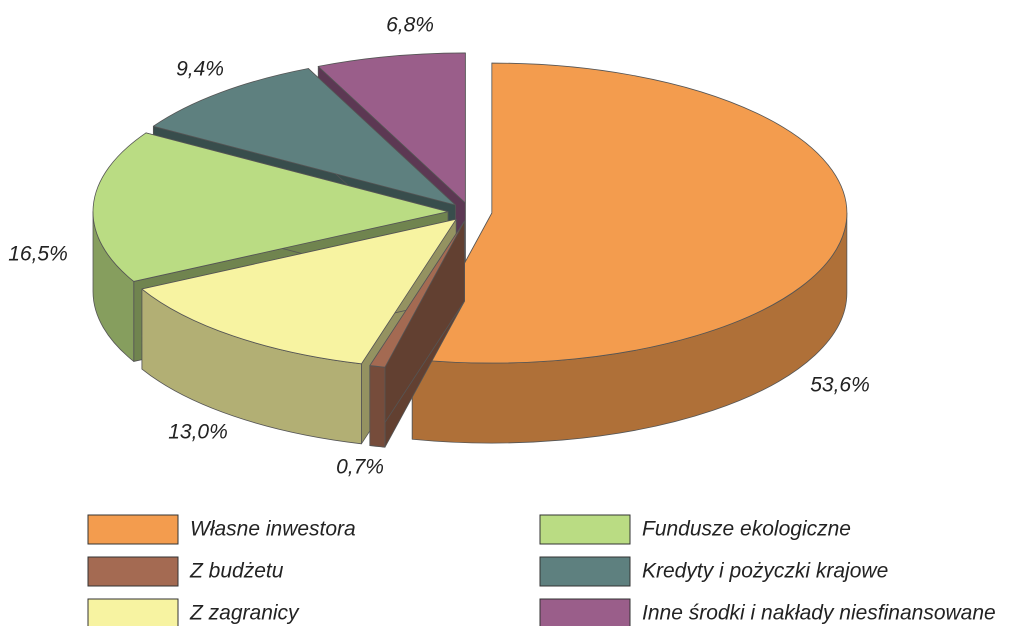 This screenshot has height=626, width=1017. I want to click on legend-label: Fundusze ekologiczne, so click(746, 529).